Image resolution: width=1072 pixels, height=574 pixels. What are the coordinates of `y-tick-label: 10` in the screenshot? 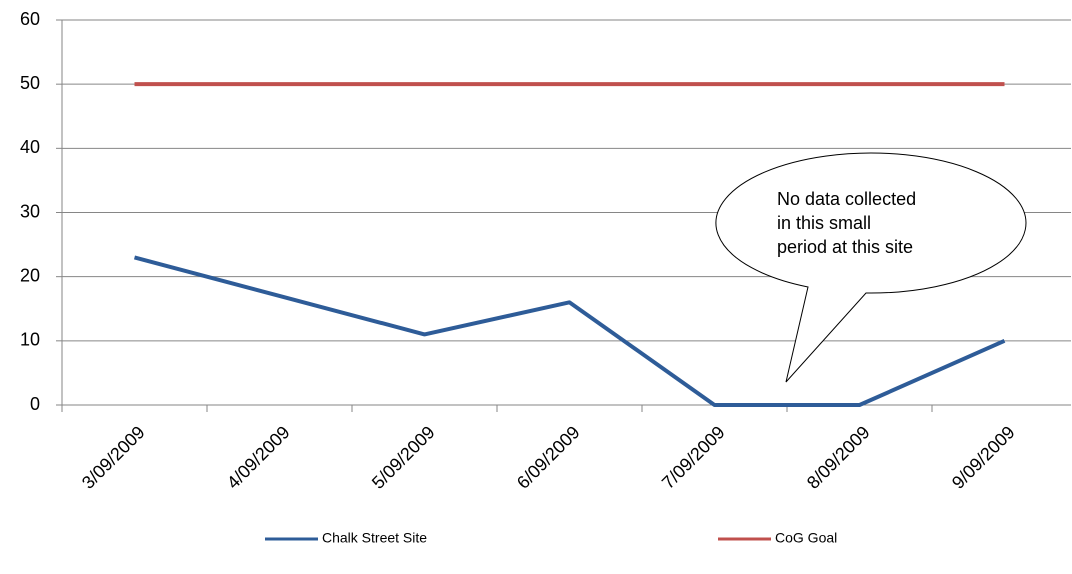 It's located at (30, 340).